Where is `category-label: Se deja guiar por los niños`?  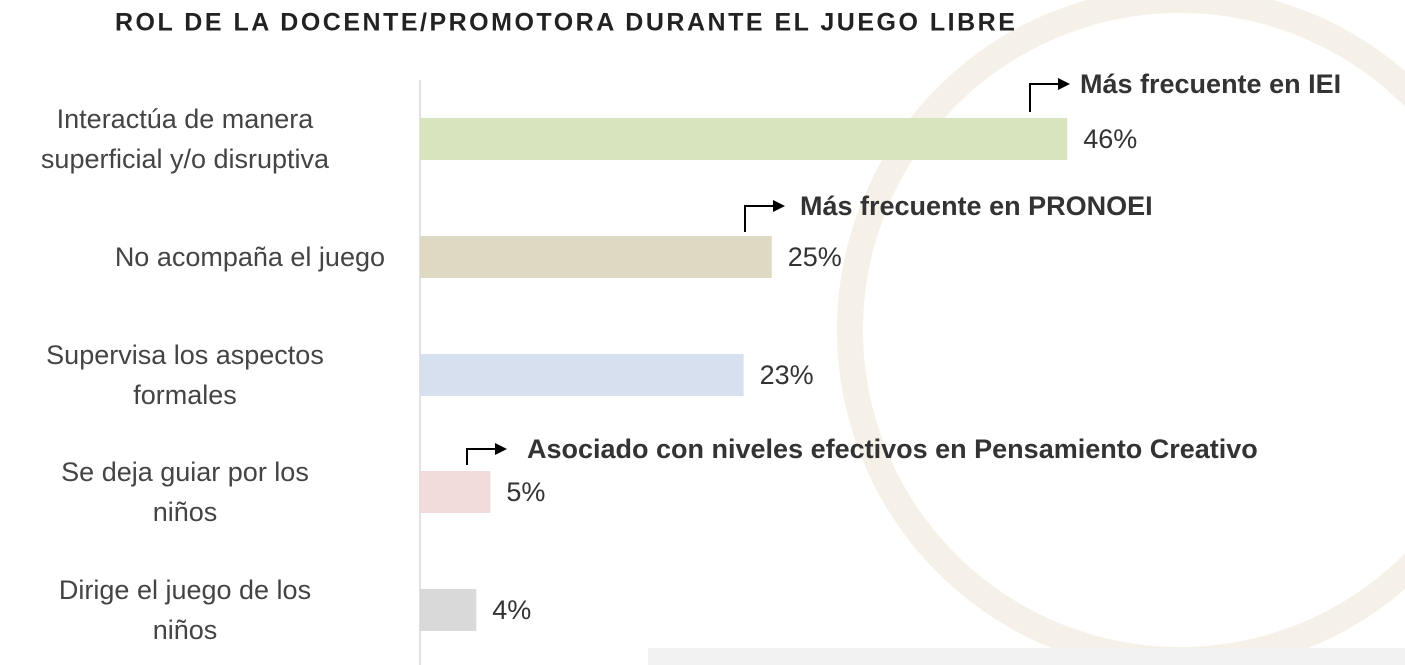
category-label: Se deja guiar por los niños is located at coordinates (185, 492).